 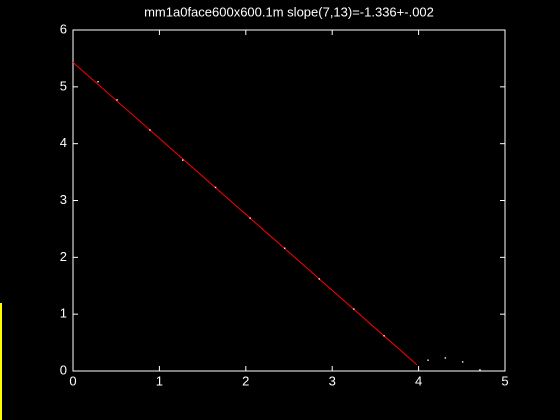 I want to click on x-tick-label: 4, so click(x=418, y=380).